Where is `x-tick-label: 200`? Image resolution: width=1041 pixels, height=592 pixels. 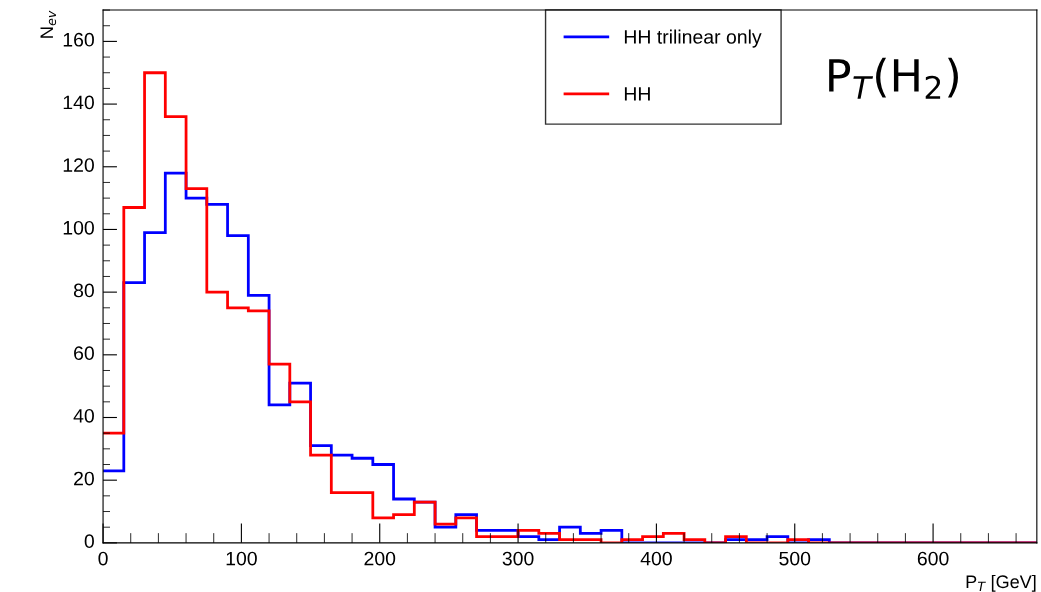 x-tick-label: 200 is located at coordinates (380, 558).